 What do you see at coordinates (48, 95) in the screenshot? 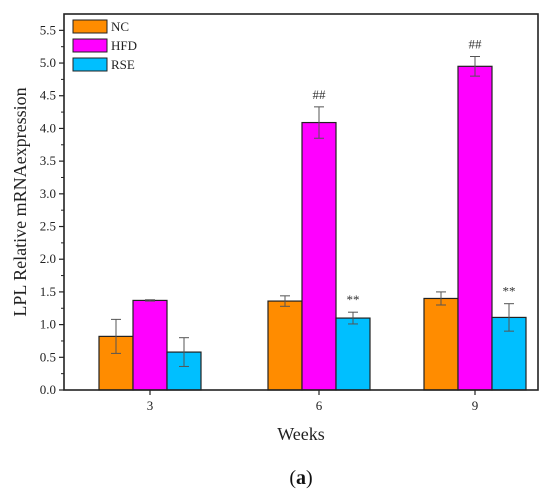
I see `y-tick-label: 4.5` at bounding box center [48, 95].